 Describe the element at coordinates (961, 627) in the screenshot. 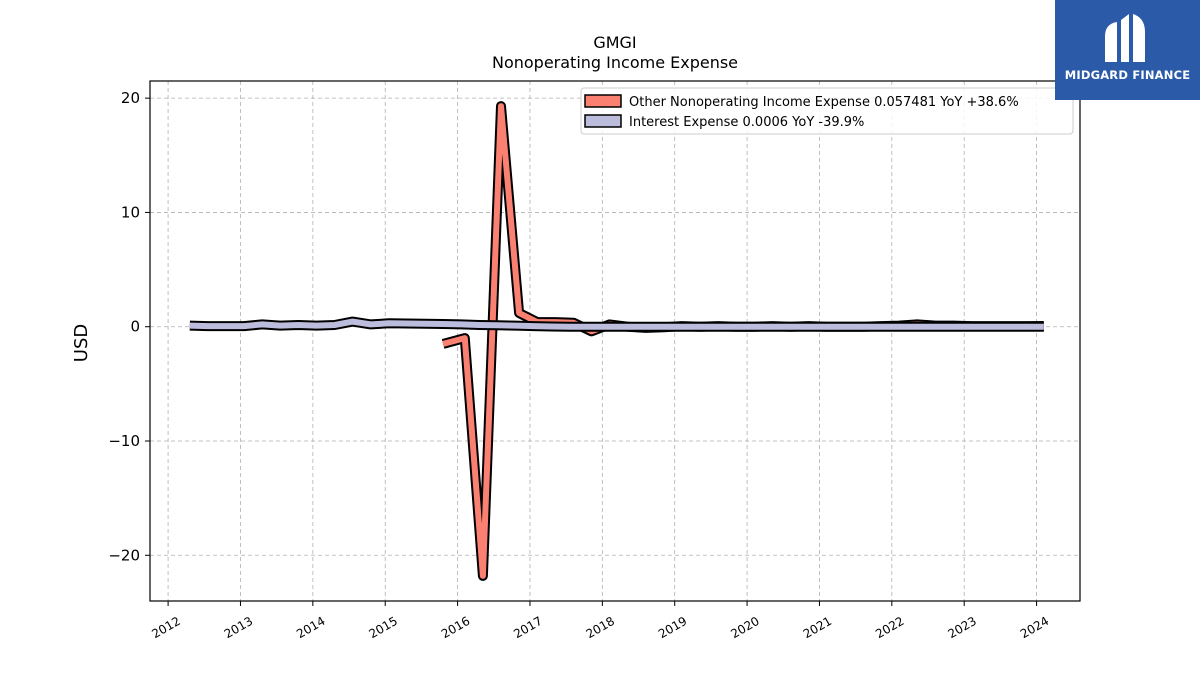

I see `x-tick-label: 2023` at that location.